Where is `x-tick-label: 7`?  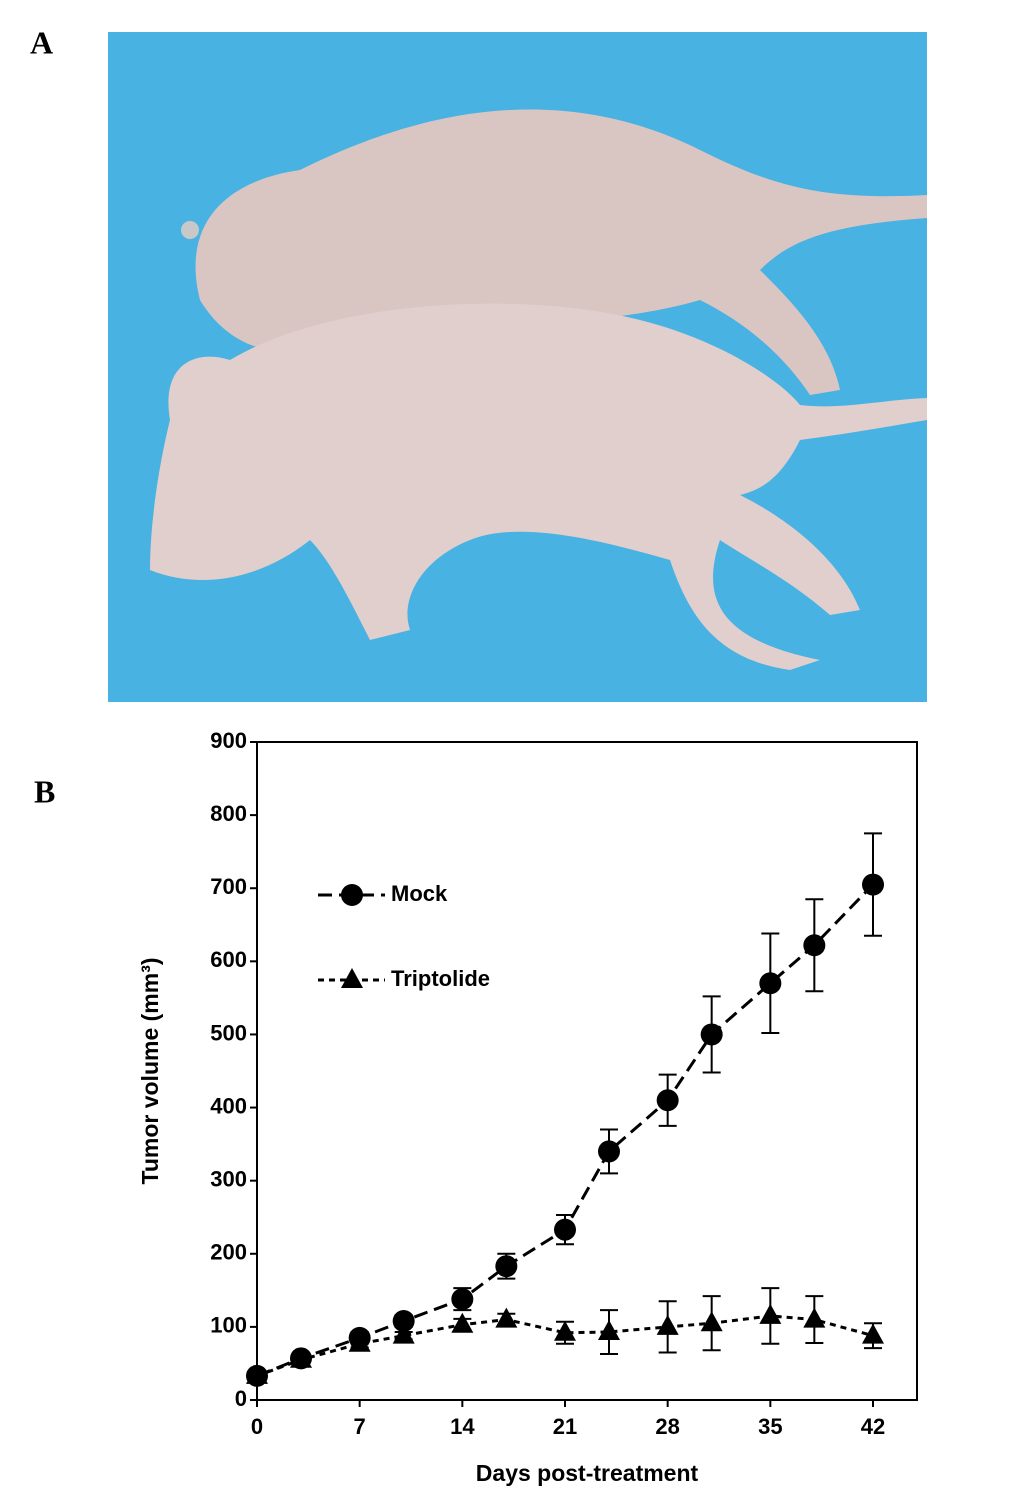
x-tick-label: 7 is located at coordinates (360, 1426).